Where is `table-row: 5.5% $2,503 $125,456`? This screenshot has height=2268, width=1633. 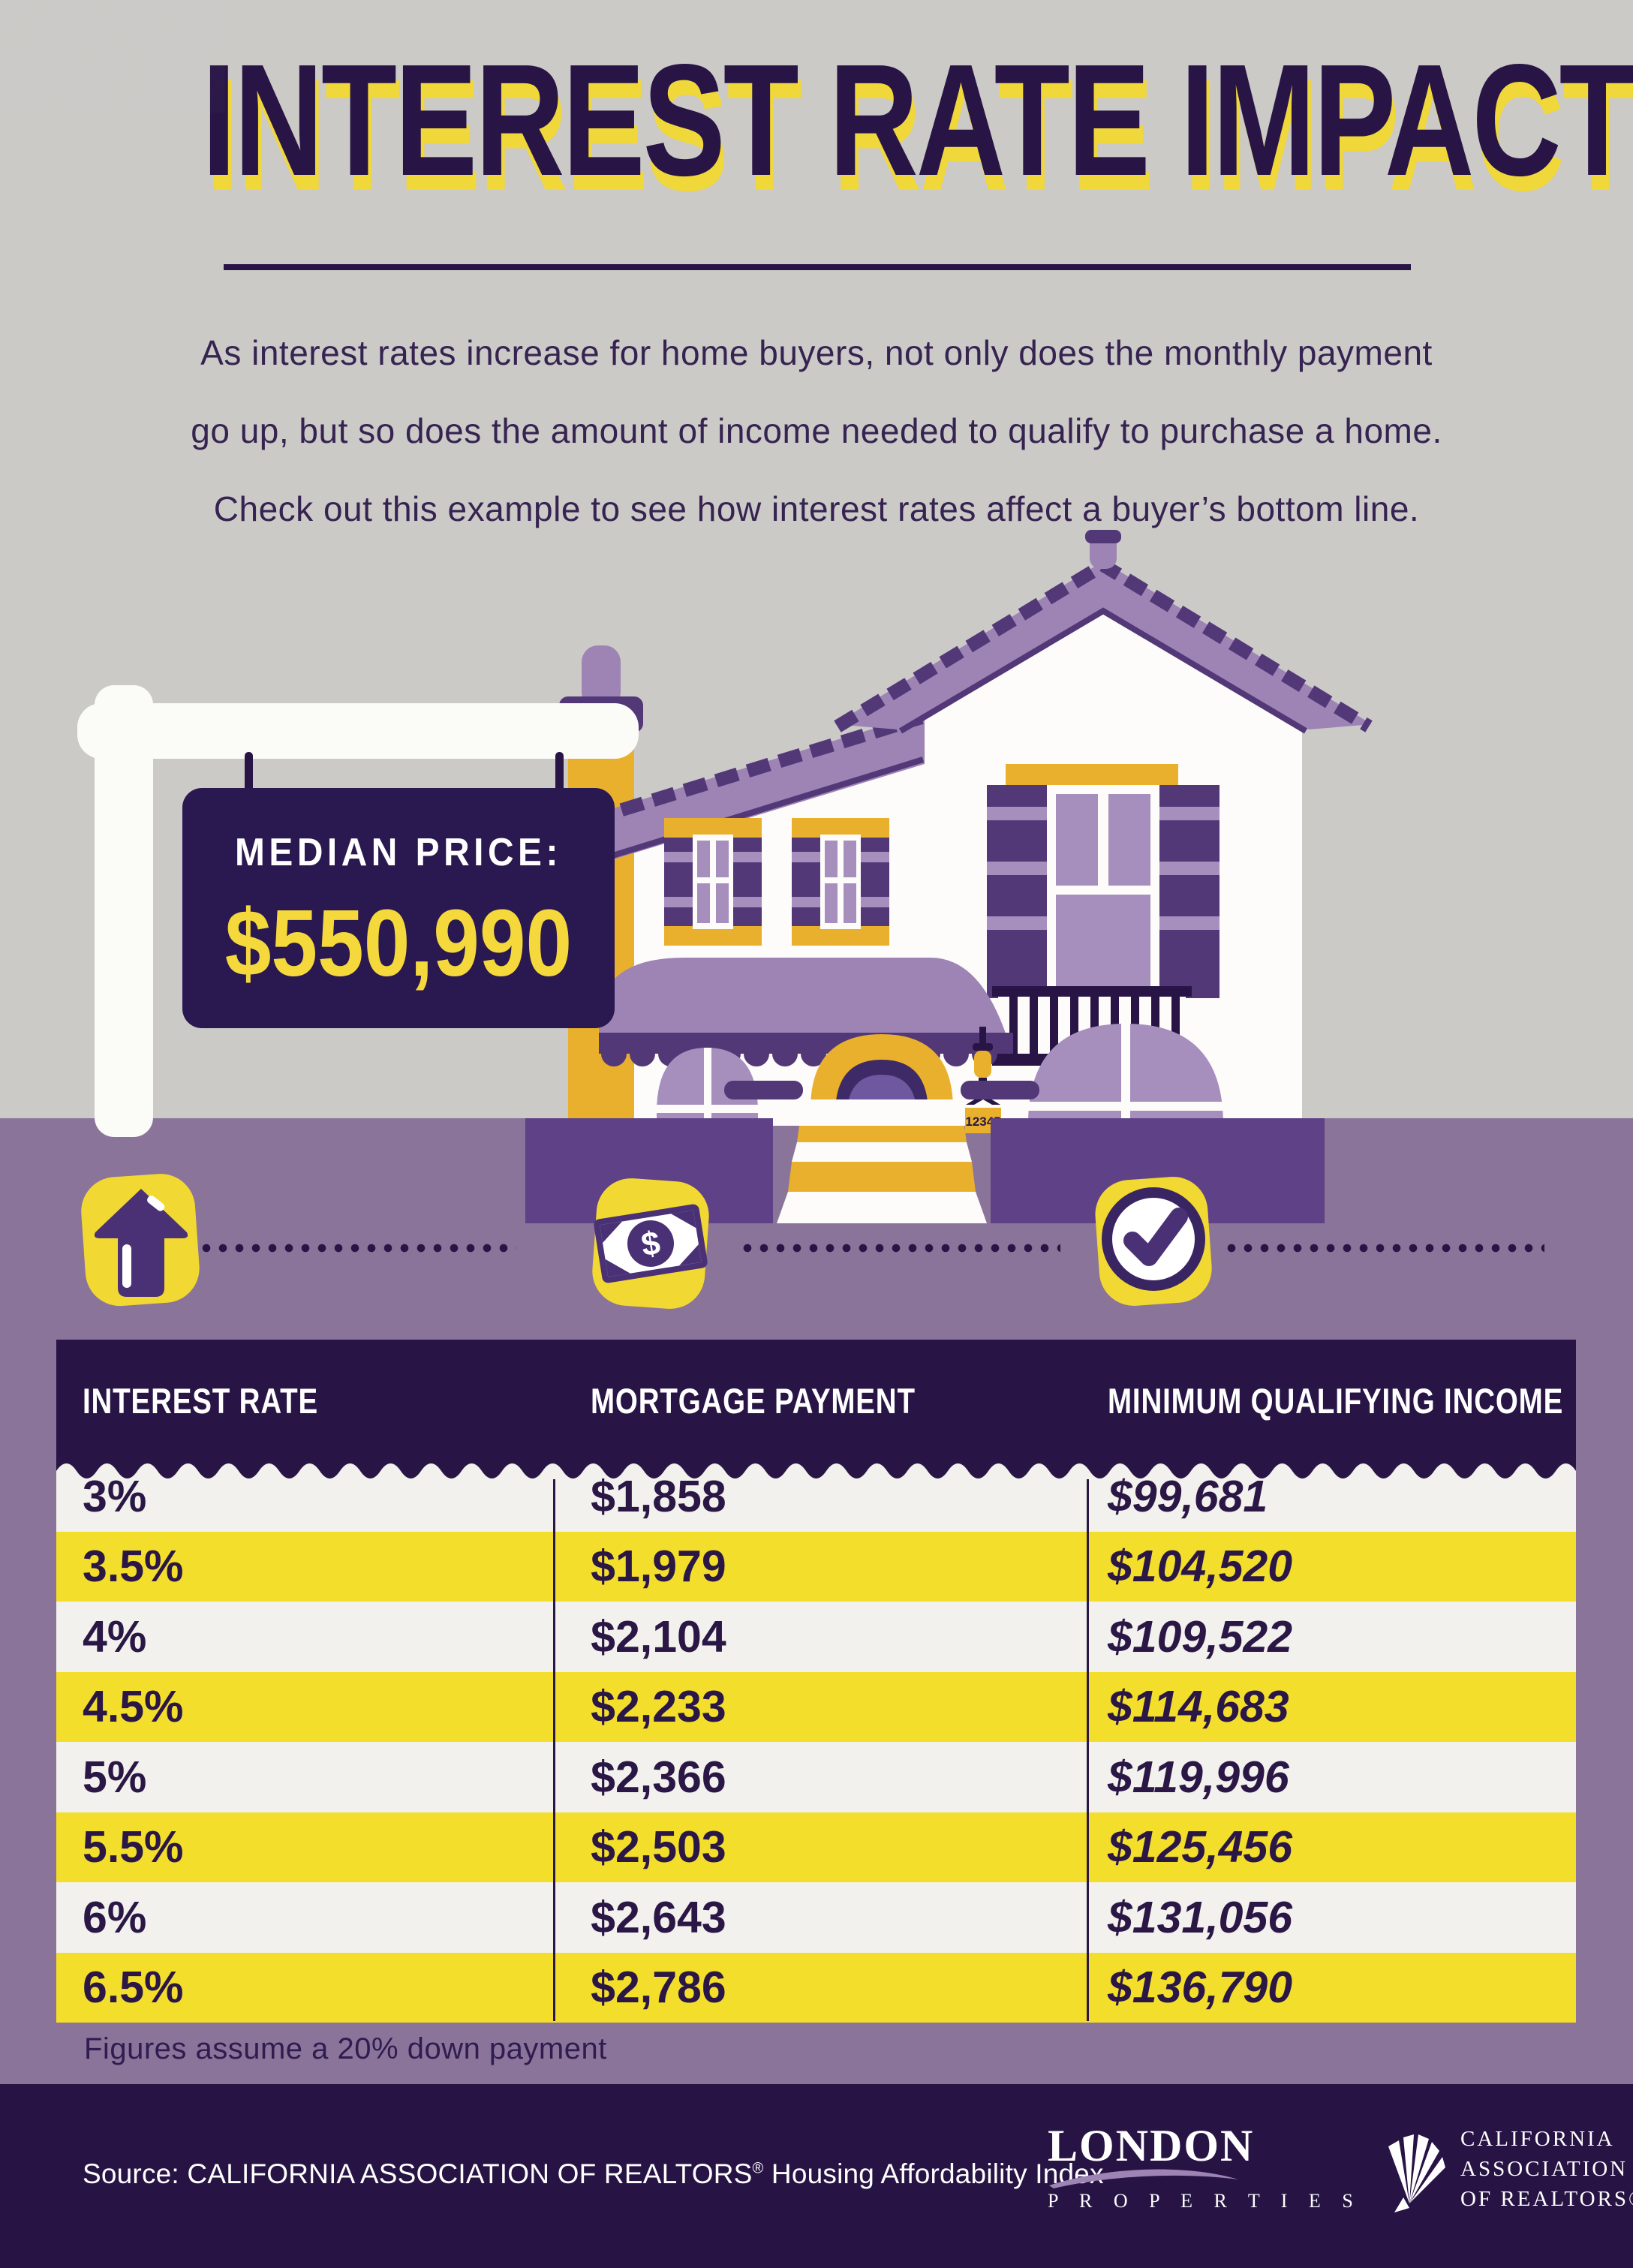
table-row: 5.5% $2,503 $125,456 is located at coordinates (816, 1847).